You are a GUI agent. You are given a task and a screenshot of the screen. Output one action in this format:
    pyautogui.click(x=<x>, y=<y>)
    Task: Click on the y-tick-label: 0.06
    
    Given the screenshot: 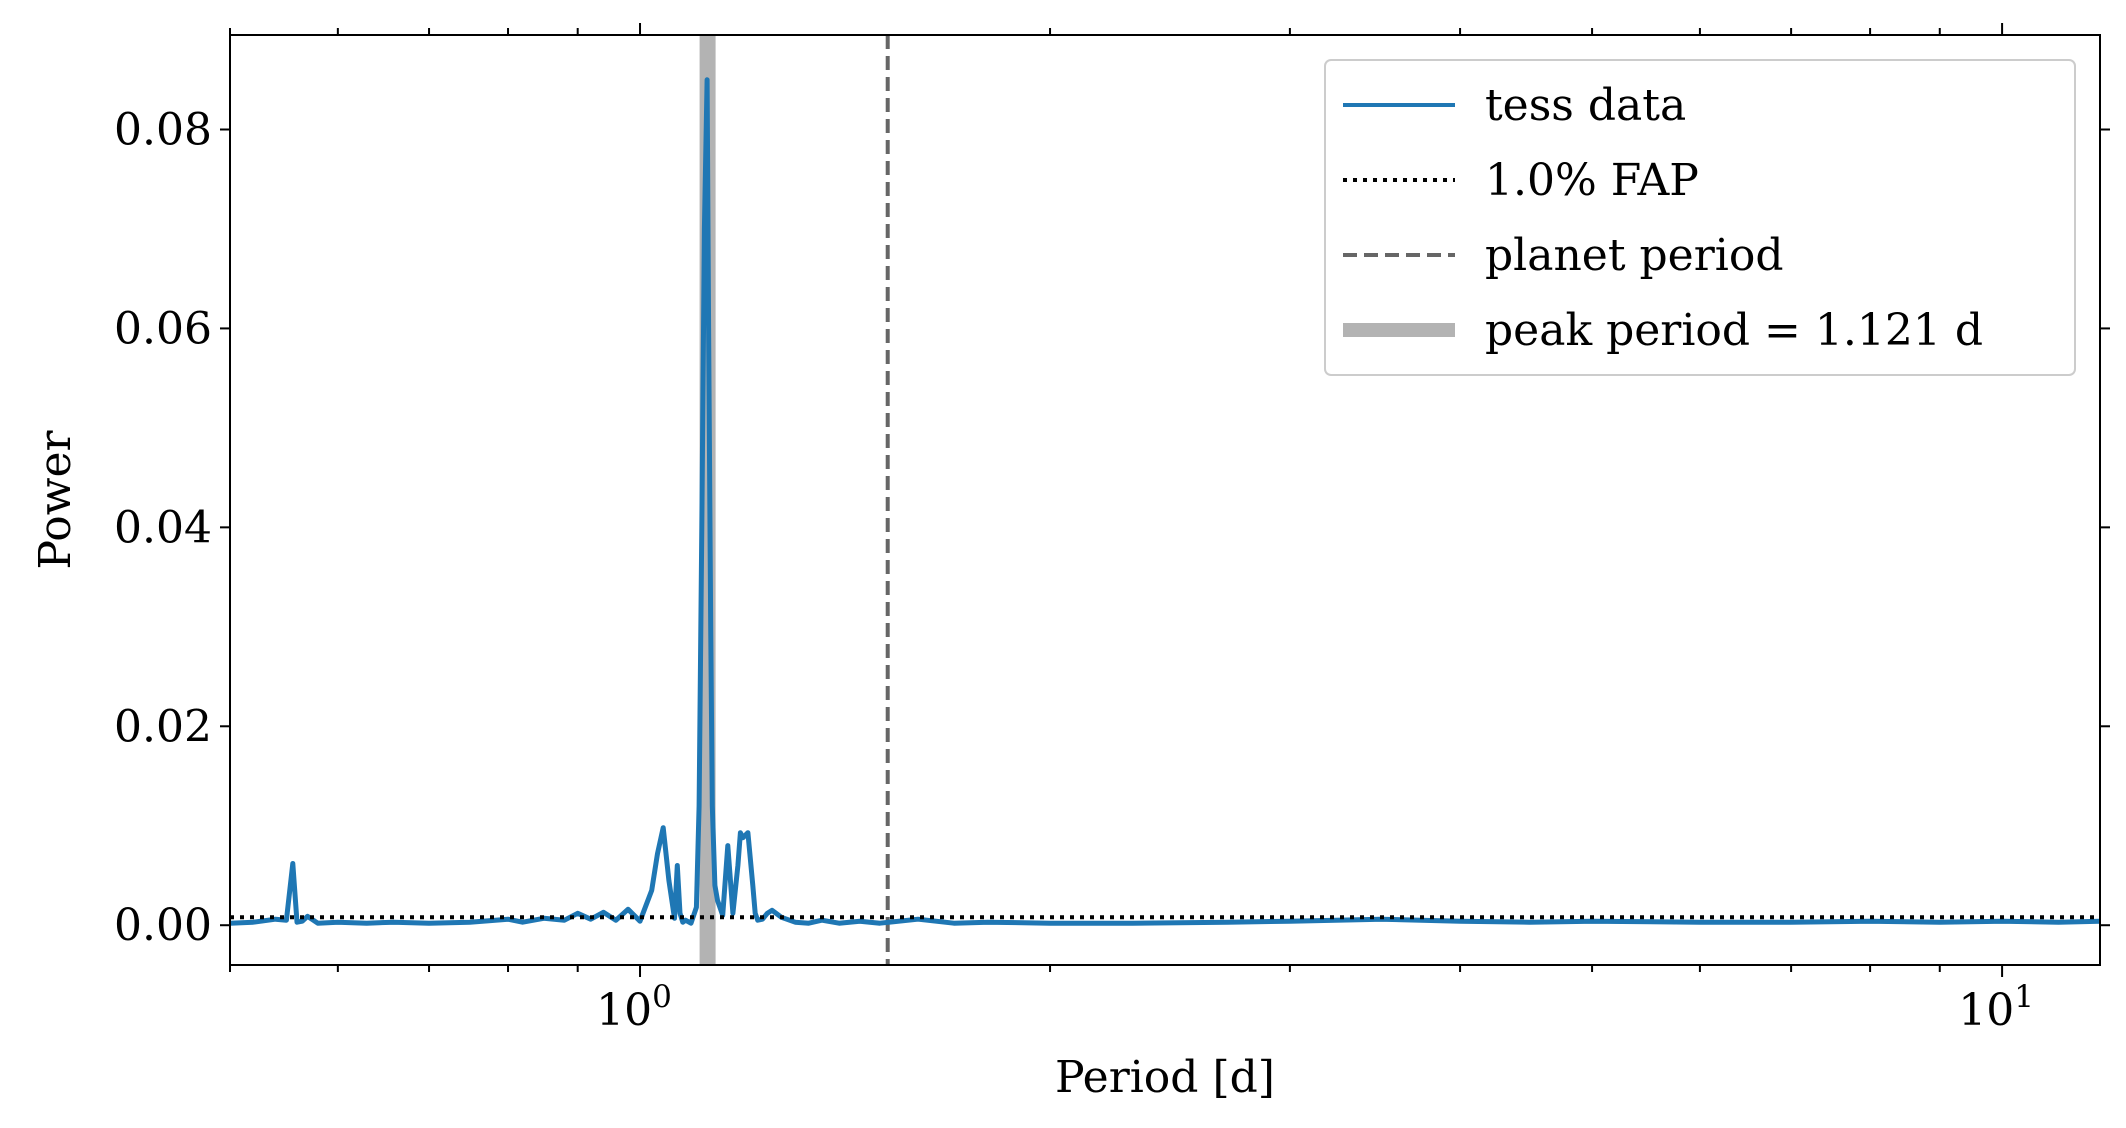 What is the action you would take?
    pyautogui.click(x=163, y=328)
    